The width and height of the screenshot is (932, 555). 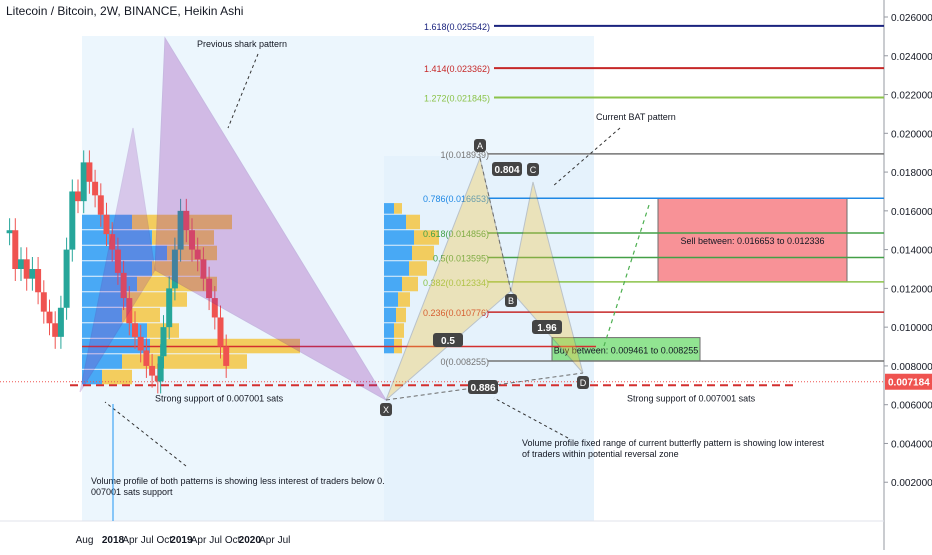 I want to click on y-tick-label: 0.002000, so click(x=911, y=483).